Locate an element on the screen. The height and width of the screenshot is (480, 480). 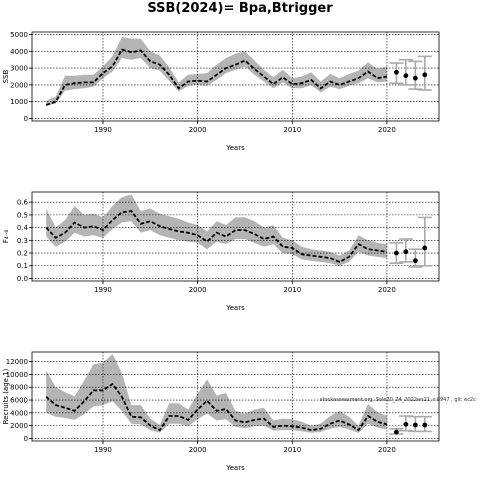
recruits-confidence-band is located at coordinates (216, 393).